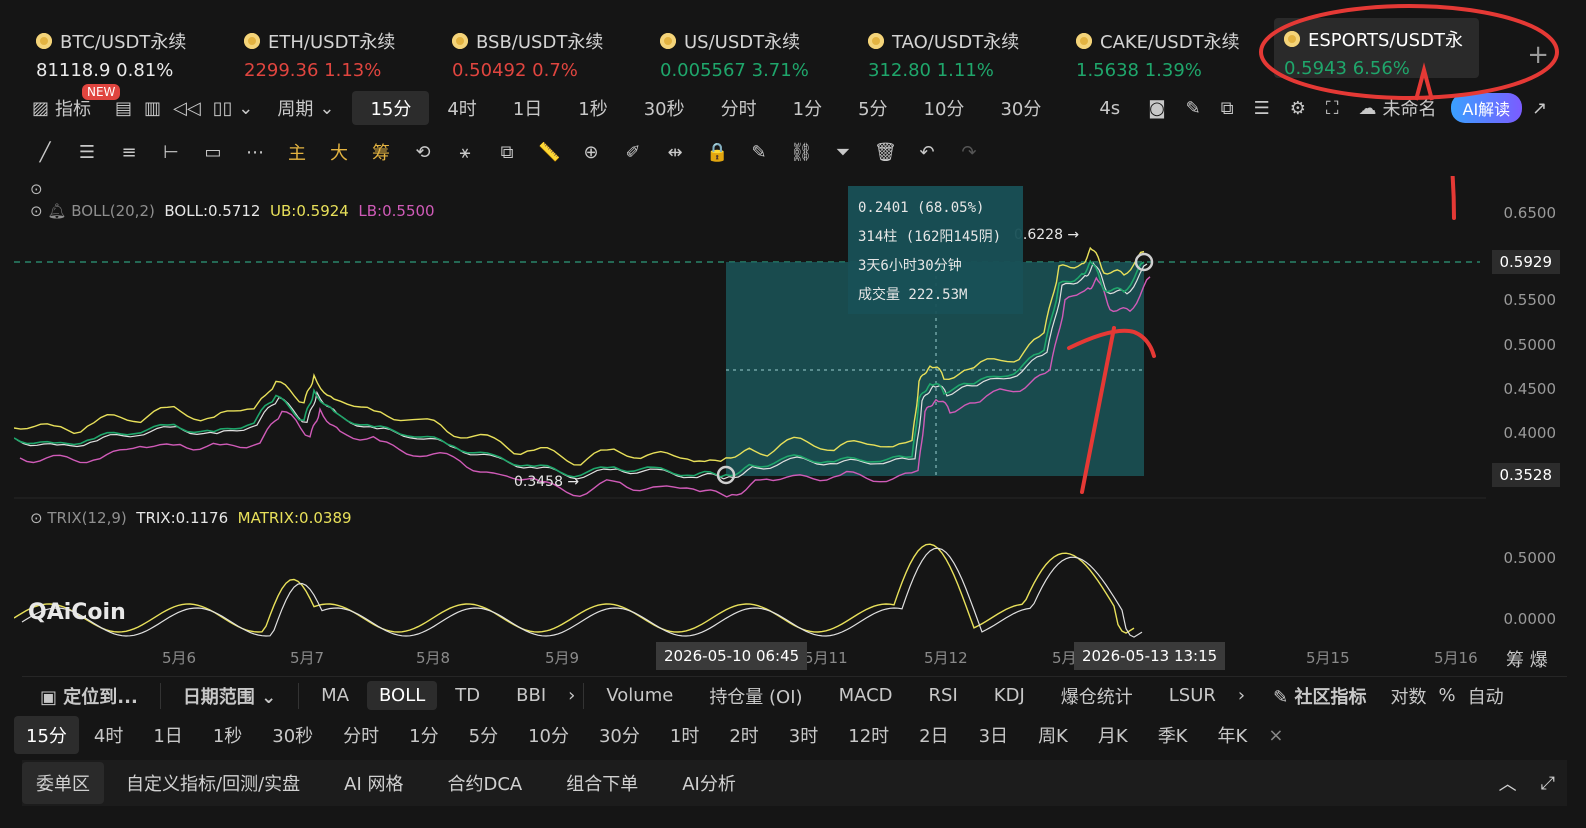  What do you see at coordinates (675, 152) in the screenshot?
I see `measure-icon: ⇹` at bounding box center [675, 152].